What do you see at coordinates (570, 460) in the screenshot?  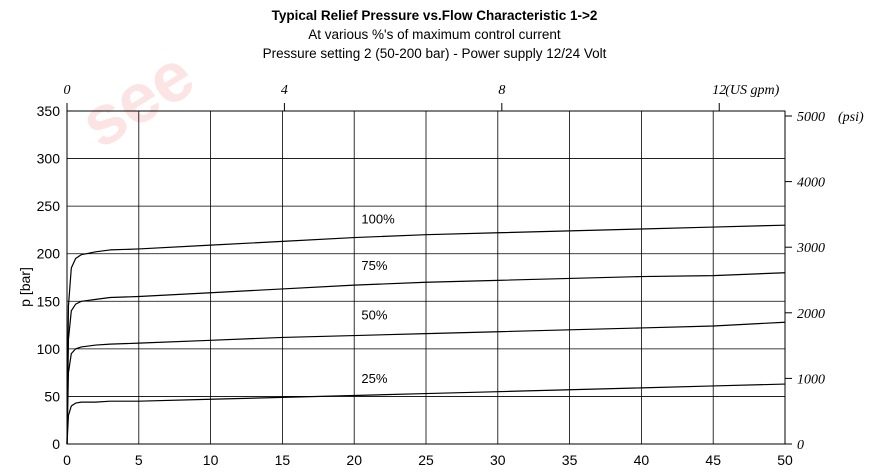 I see `x-tick-label: 35` at bounding box center [570, 460].